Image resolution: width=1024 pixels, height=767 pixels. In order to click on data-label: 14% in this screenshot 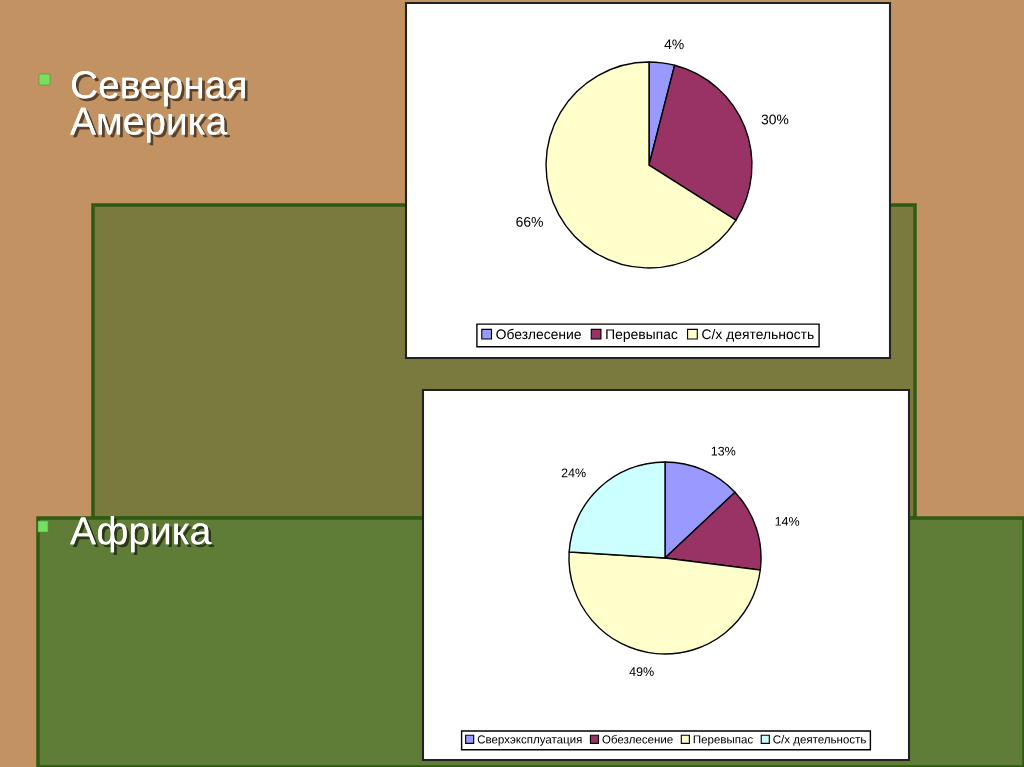, I will do `click(787, 521)`.